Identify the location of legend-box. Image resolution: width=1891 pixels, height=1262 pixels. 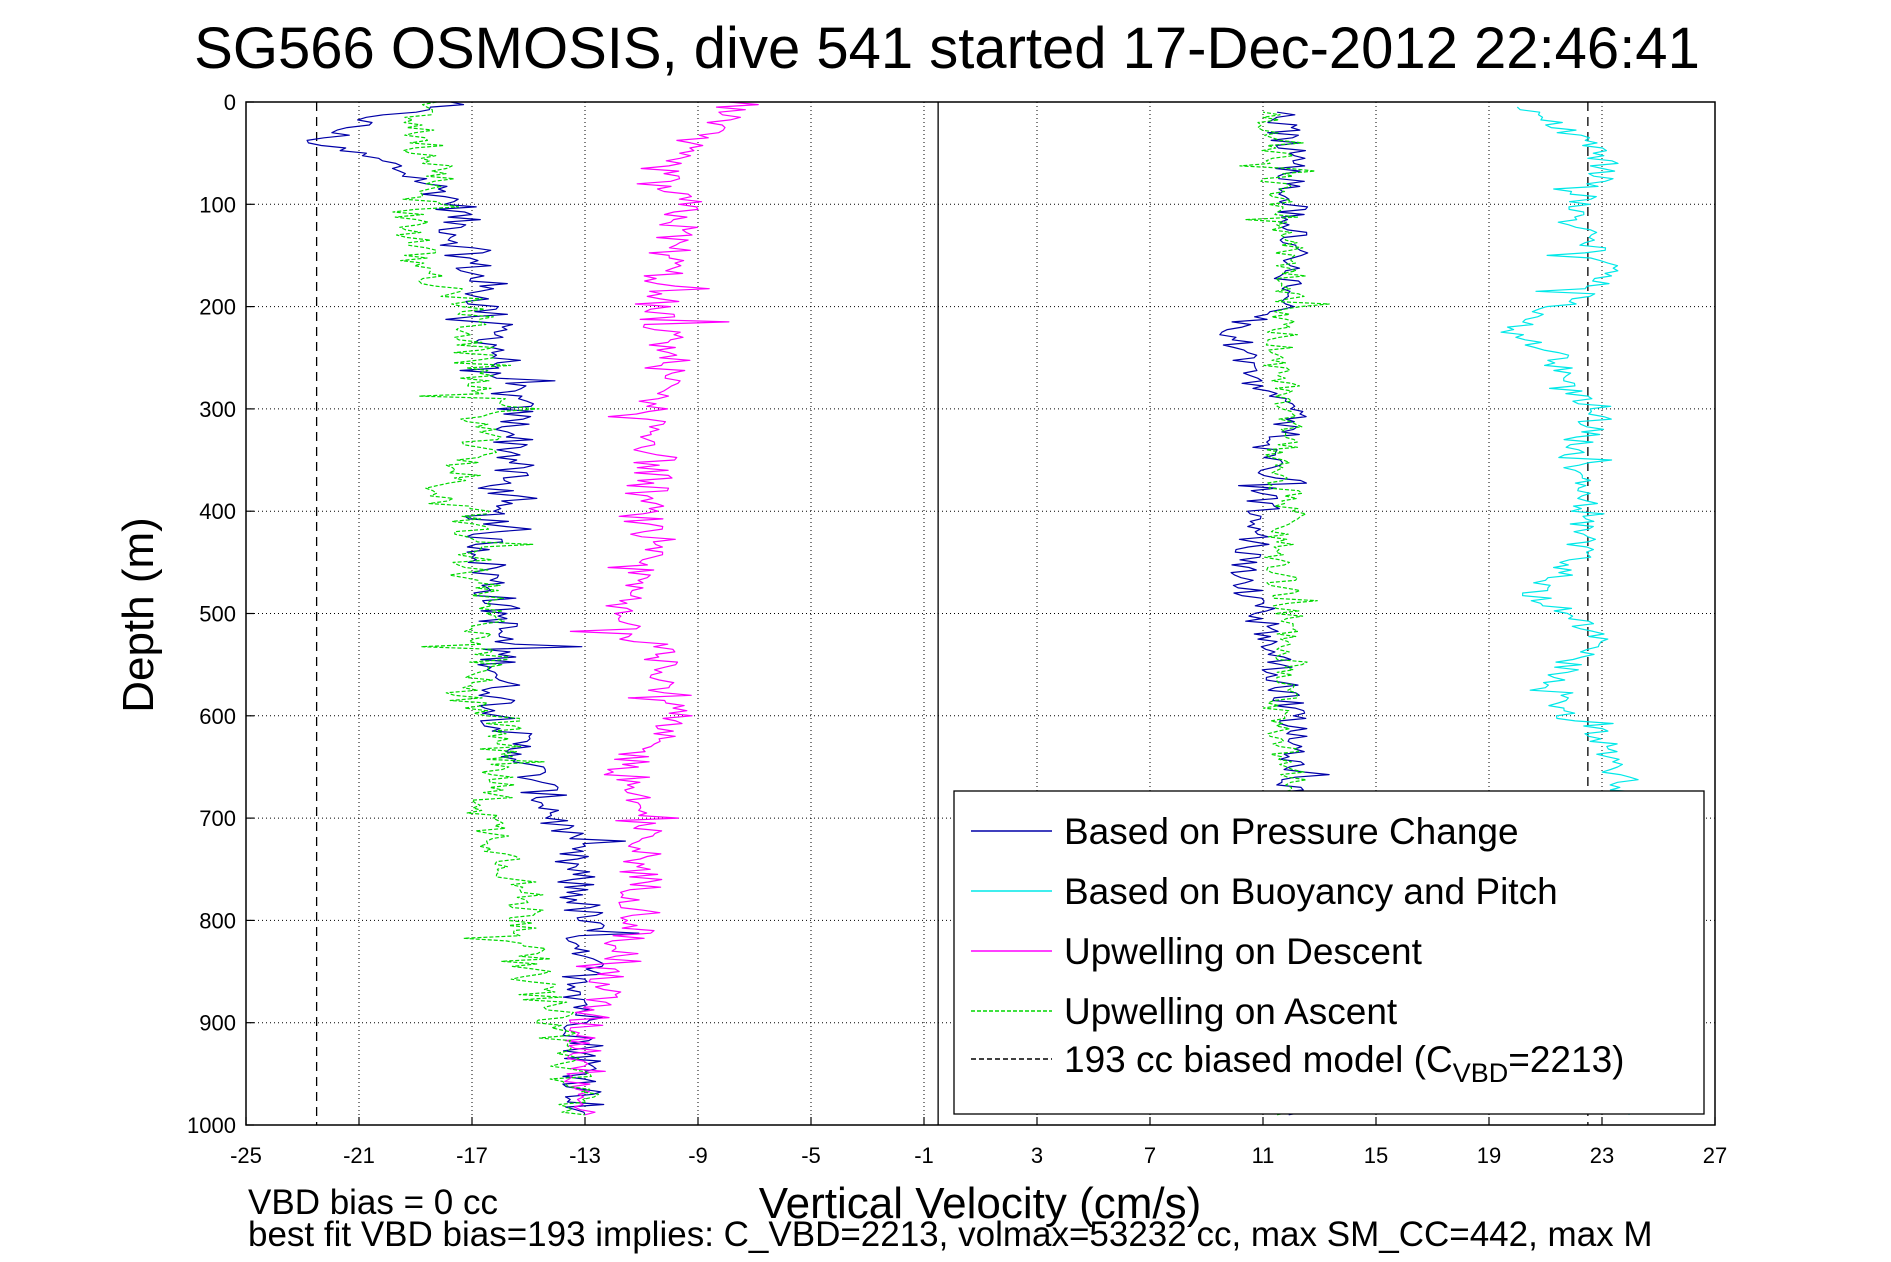
(1329, 952).